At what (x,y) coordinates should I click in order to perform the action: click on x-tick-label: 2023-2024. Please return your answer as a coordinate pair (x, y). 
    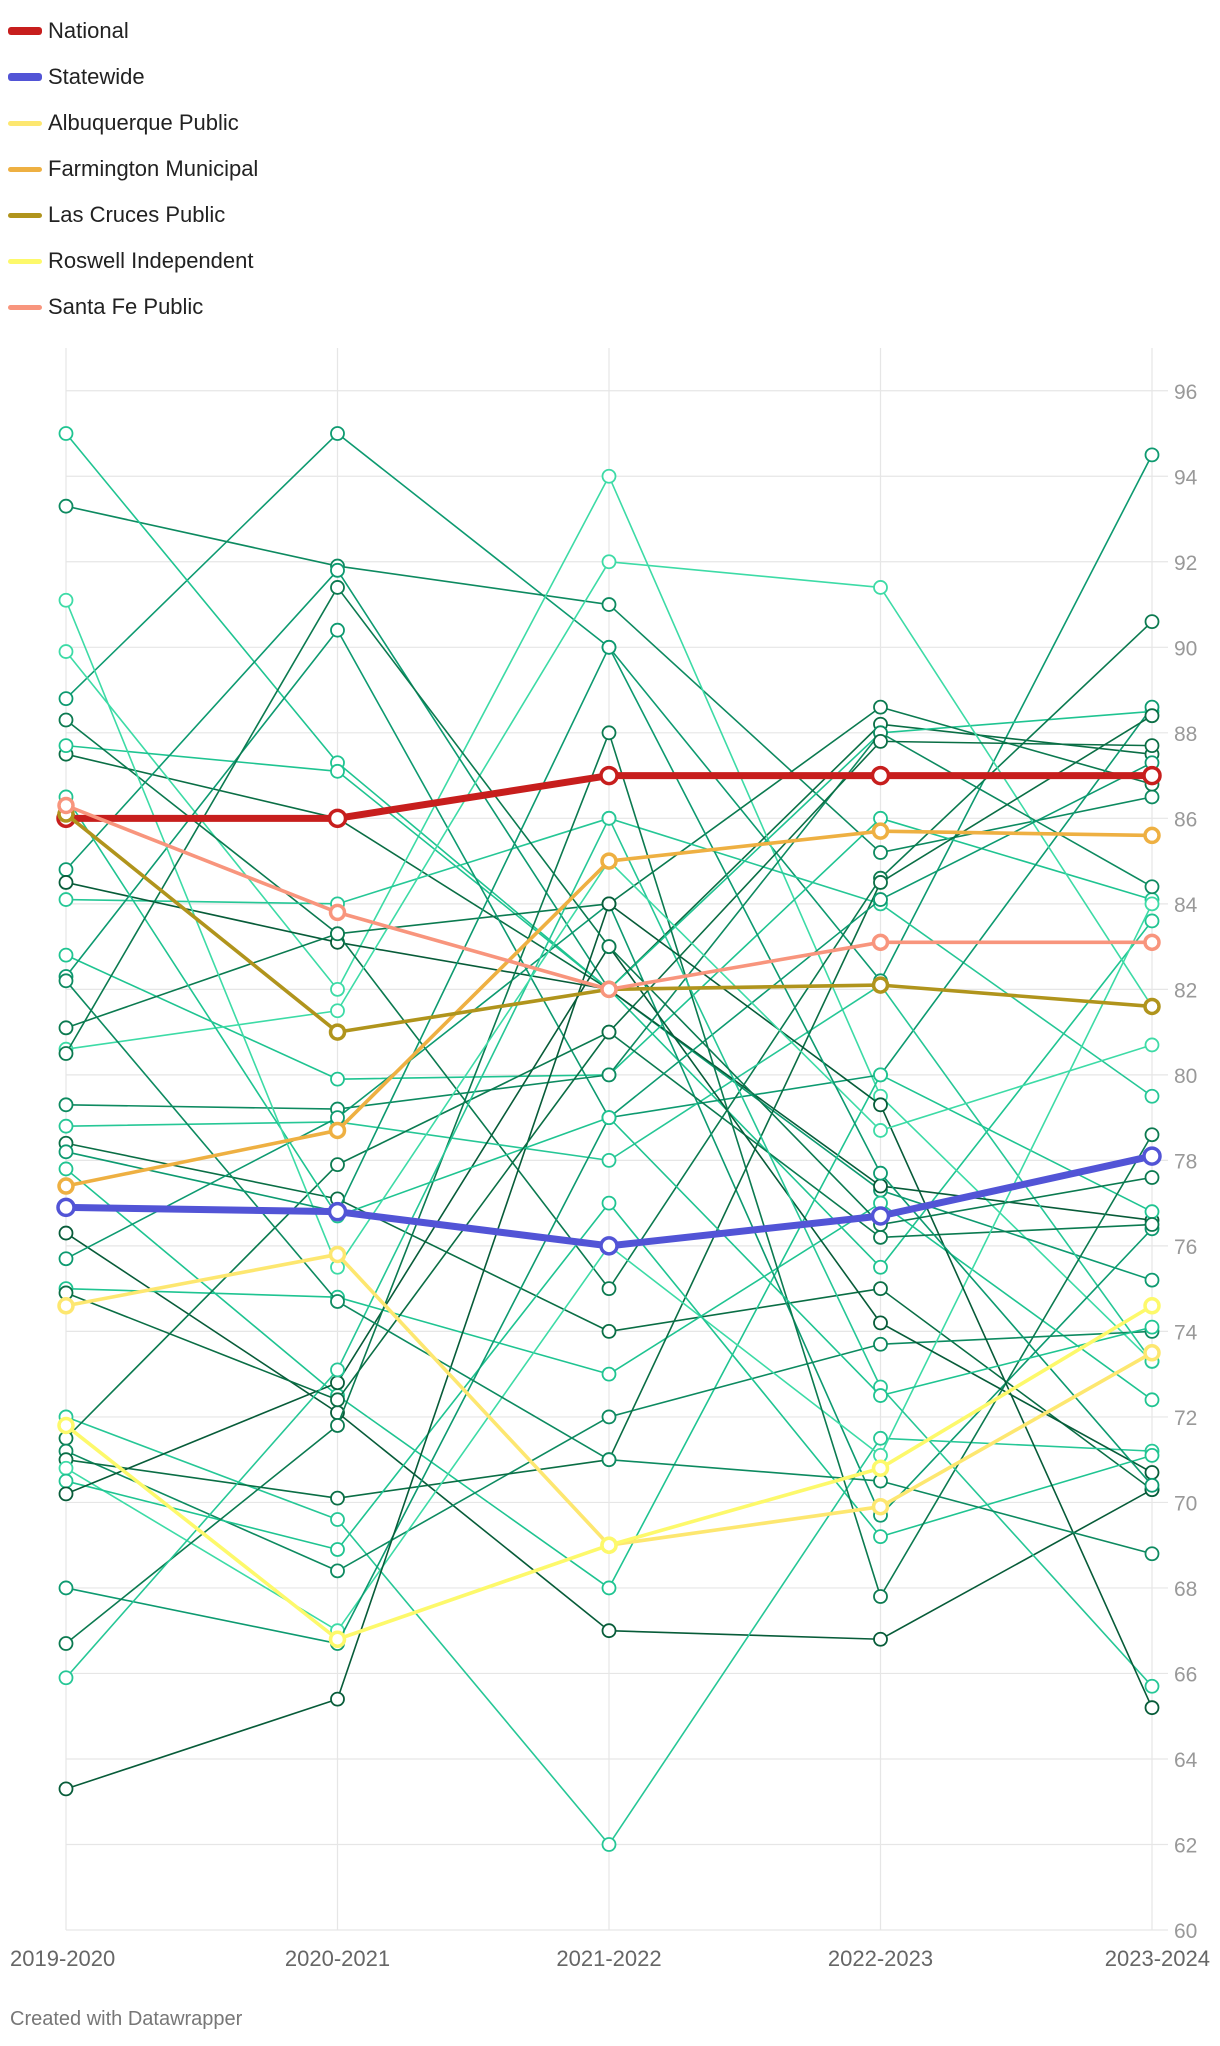
    Looking at the image, I should click on (1157, 1958).